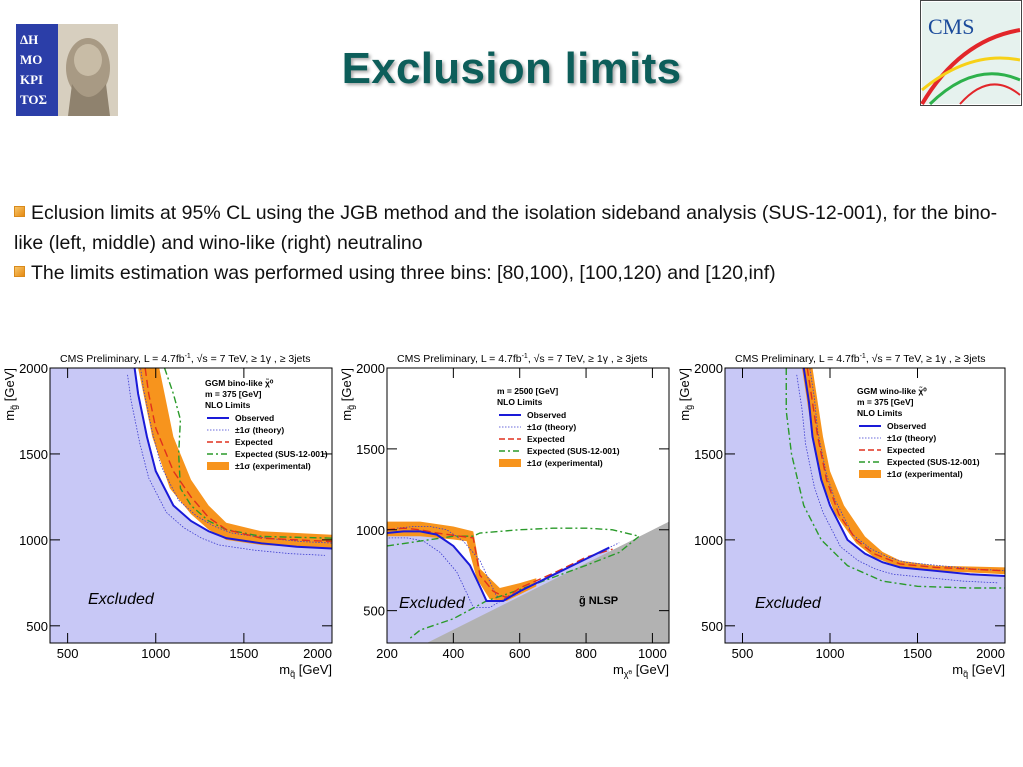 Image resolution: width=1023 pixels, height=767 pixels. Describe the element at coordinates (454, 653) in the screenshot. I see `x-tick-label: 400` at that location.